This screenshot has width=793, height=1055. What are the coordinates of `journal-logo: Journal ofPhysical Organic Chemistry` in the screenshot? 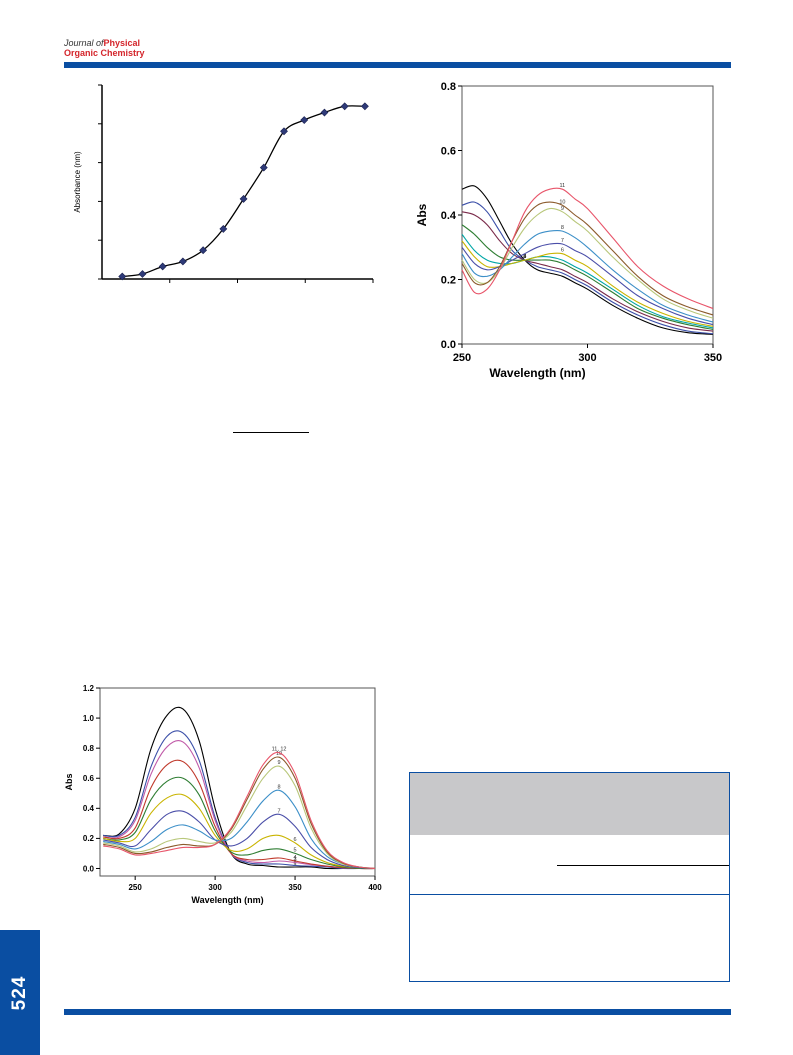 It's located at (104, 48).